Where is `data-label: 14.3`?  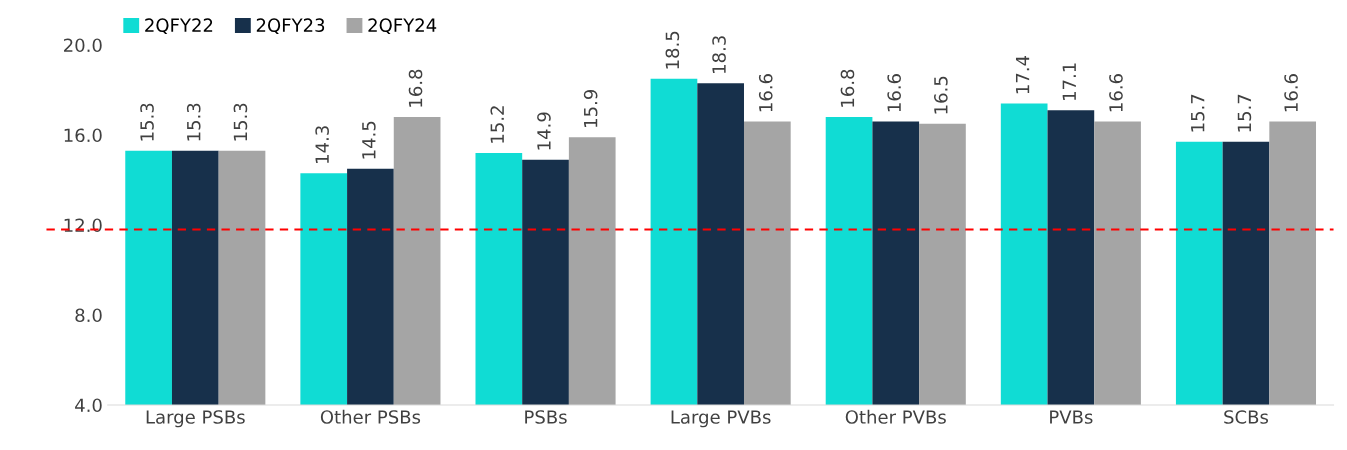
data-label: 14.3 is located at coordinates (322, 144).